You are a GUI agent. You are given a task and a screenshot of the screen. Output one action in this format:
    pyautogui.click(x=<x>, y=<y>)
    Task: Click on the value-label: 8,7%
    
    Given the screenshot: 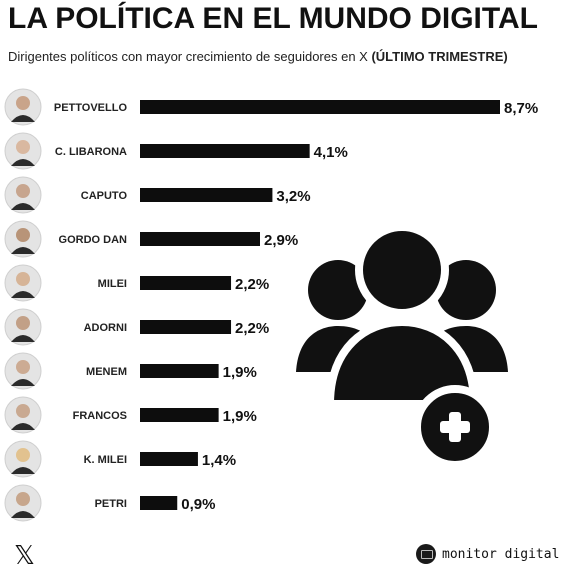 What is the action you would take?
    pyautogui.click(x=521, y=108)
    